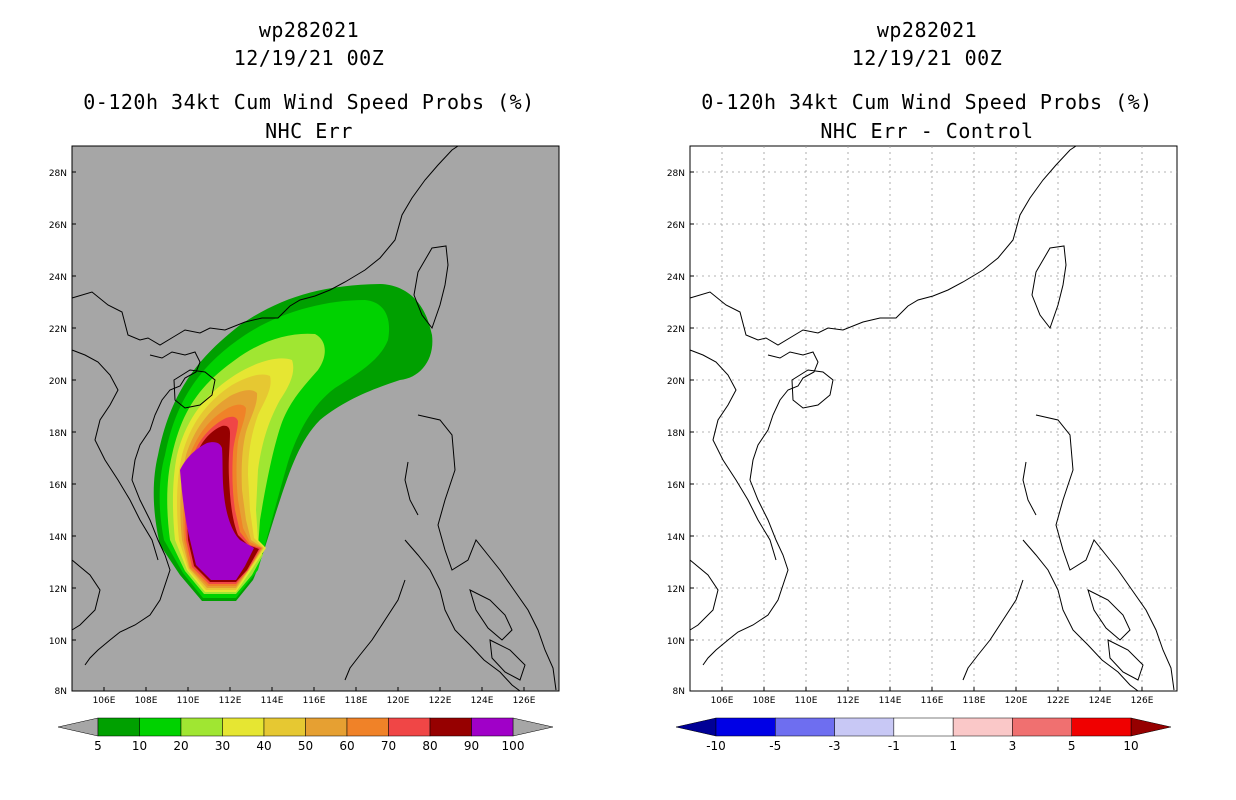 The height and width of the screenshot is (800, 1236). Describe the element at coordinates (309, 30) in the screenshot. I see `storm-id: wp282021` at that location.